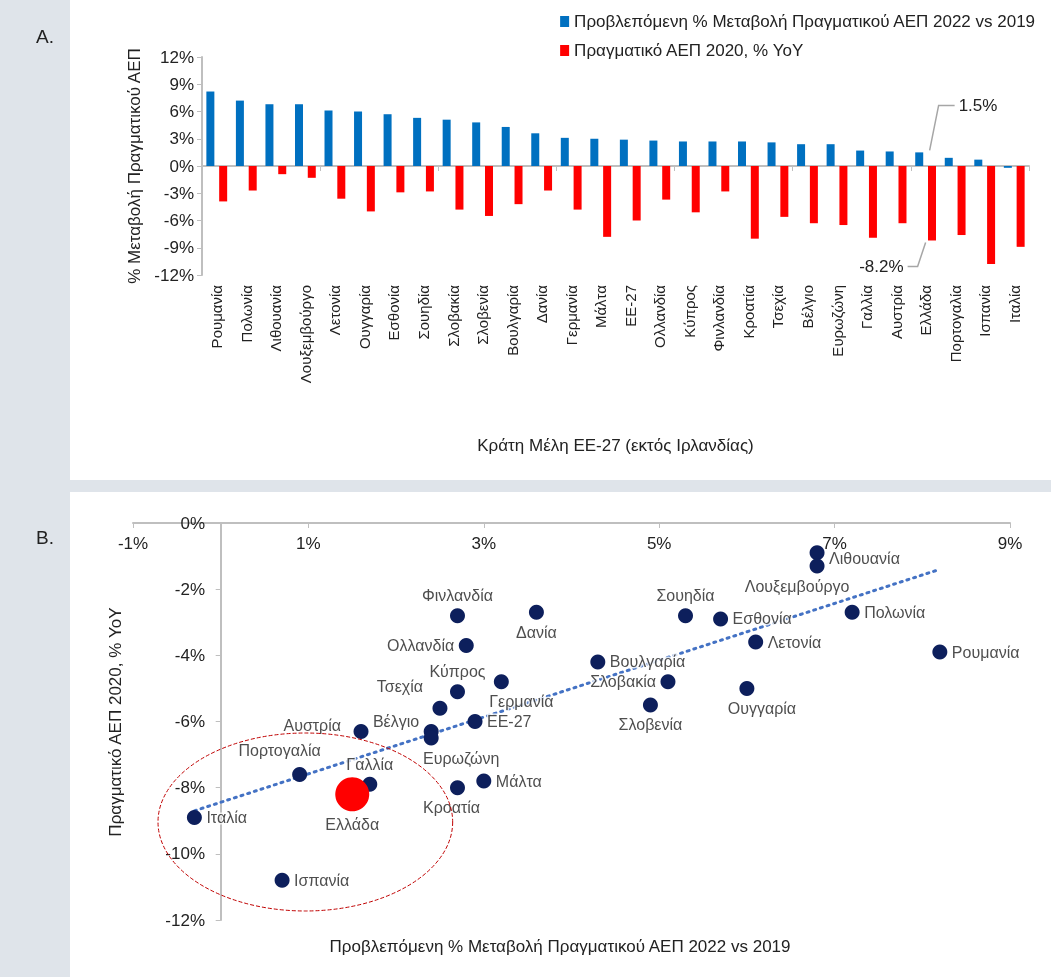  What do you see at coordinates (174, 275) in the screenshot?
I see `y-tick-label: -12%` at bounding box center [174, 275].